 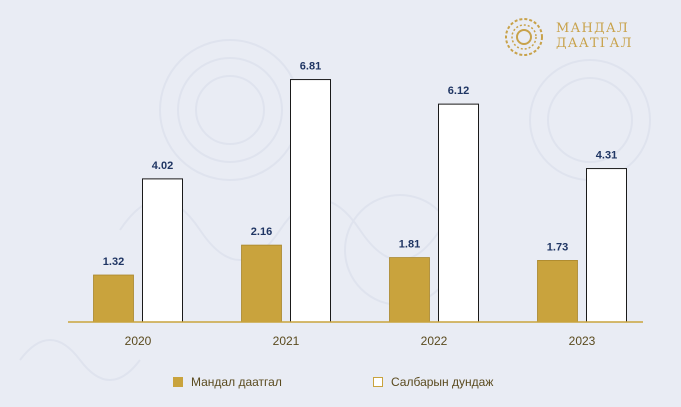 What do you see at coordinates (606, 245) in the screenshot?
I see `bar-2-2023` at bounding box center [606, 245].